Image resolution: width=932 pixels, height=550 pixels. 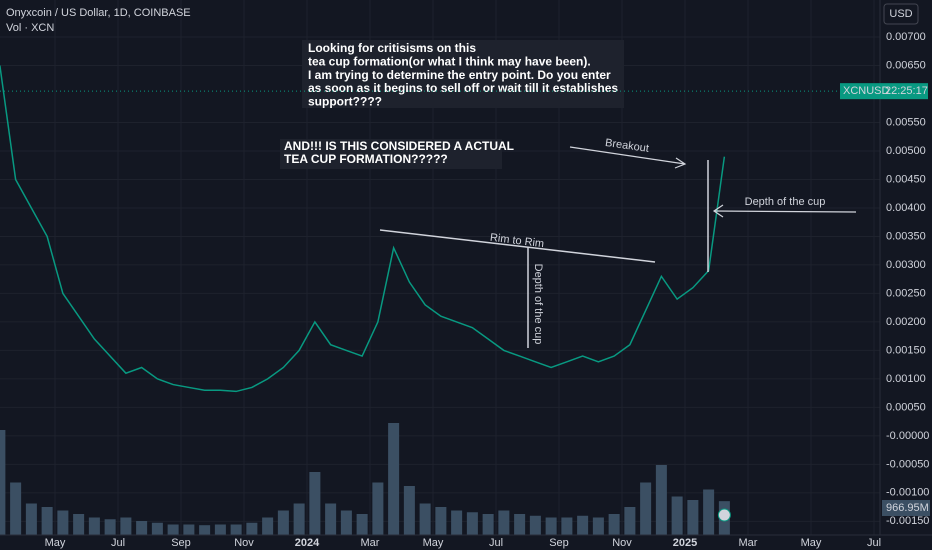 I want to click on note-line: AND!!! IS THIS CONSIDERED A ACTUAL, so click(x=399, y=146).